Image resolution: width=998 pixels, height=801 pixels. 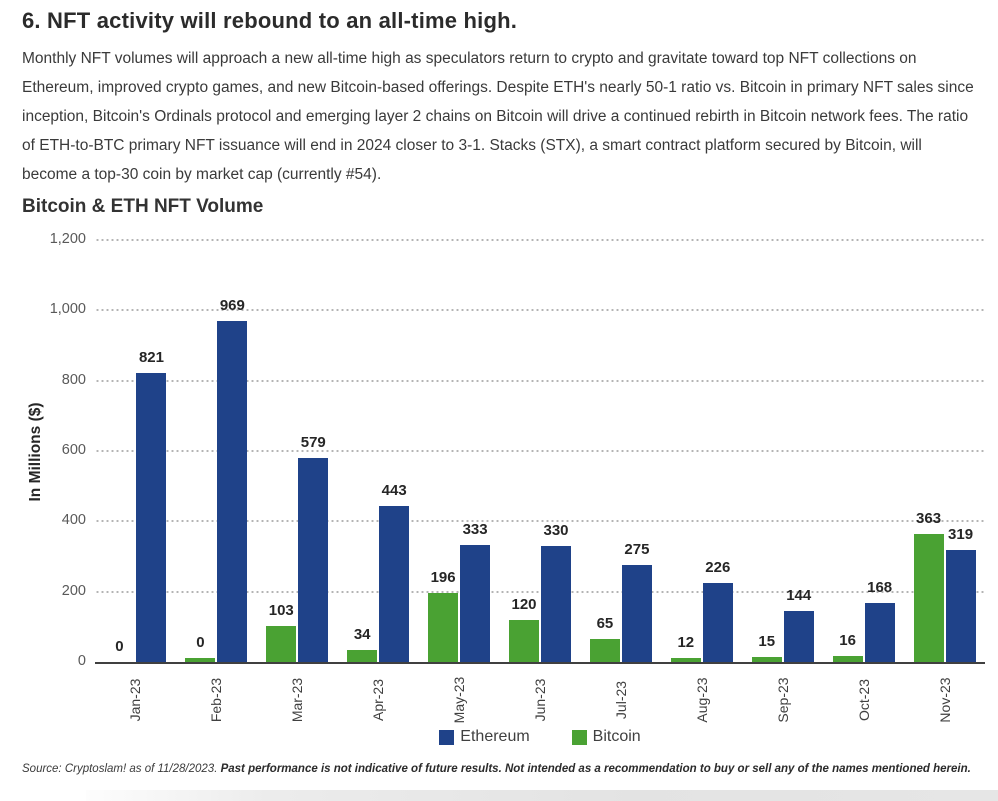 I want to click on legend-label: Bitcoin, so click(x=616, y=736).